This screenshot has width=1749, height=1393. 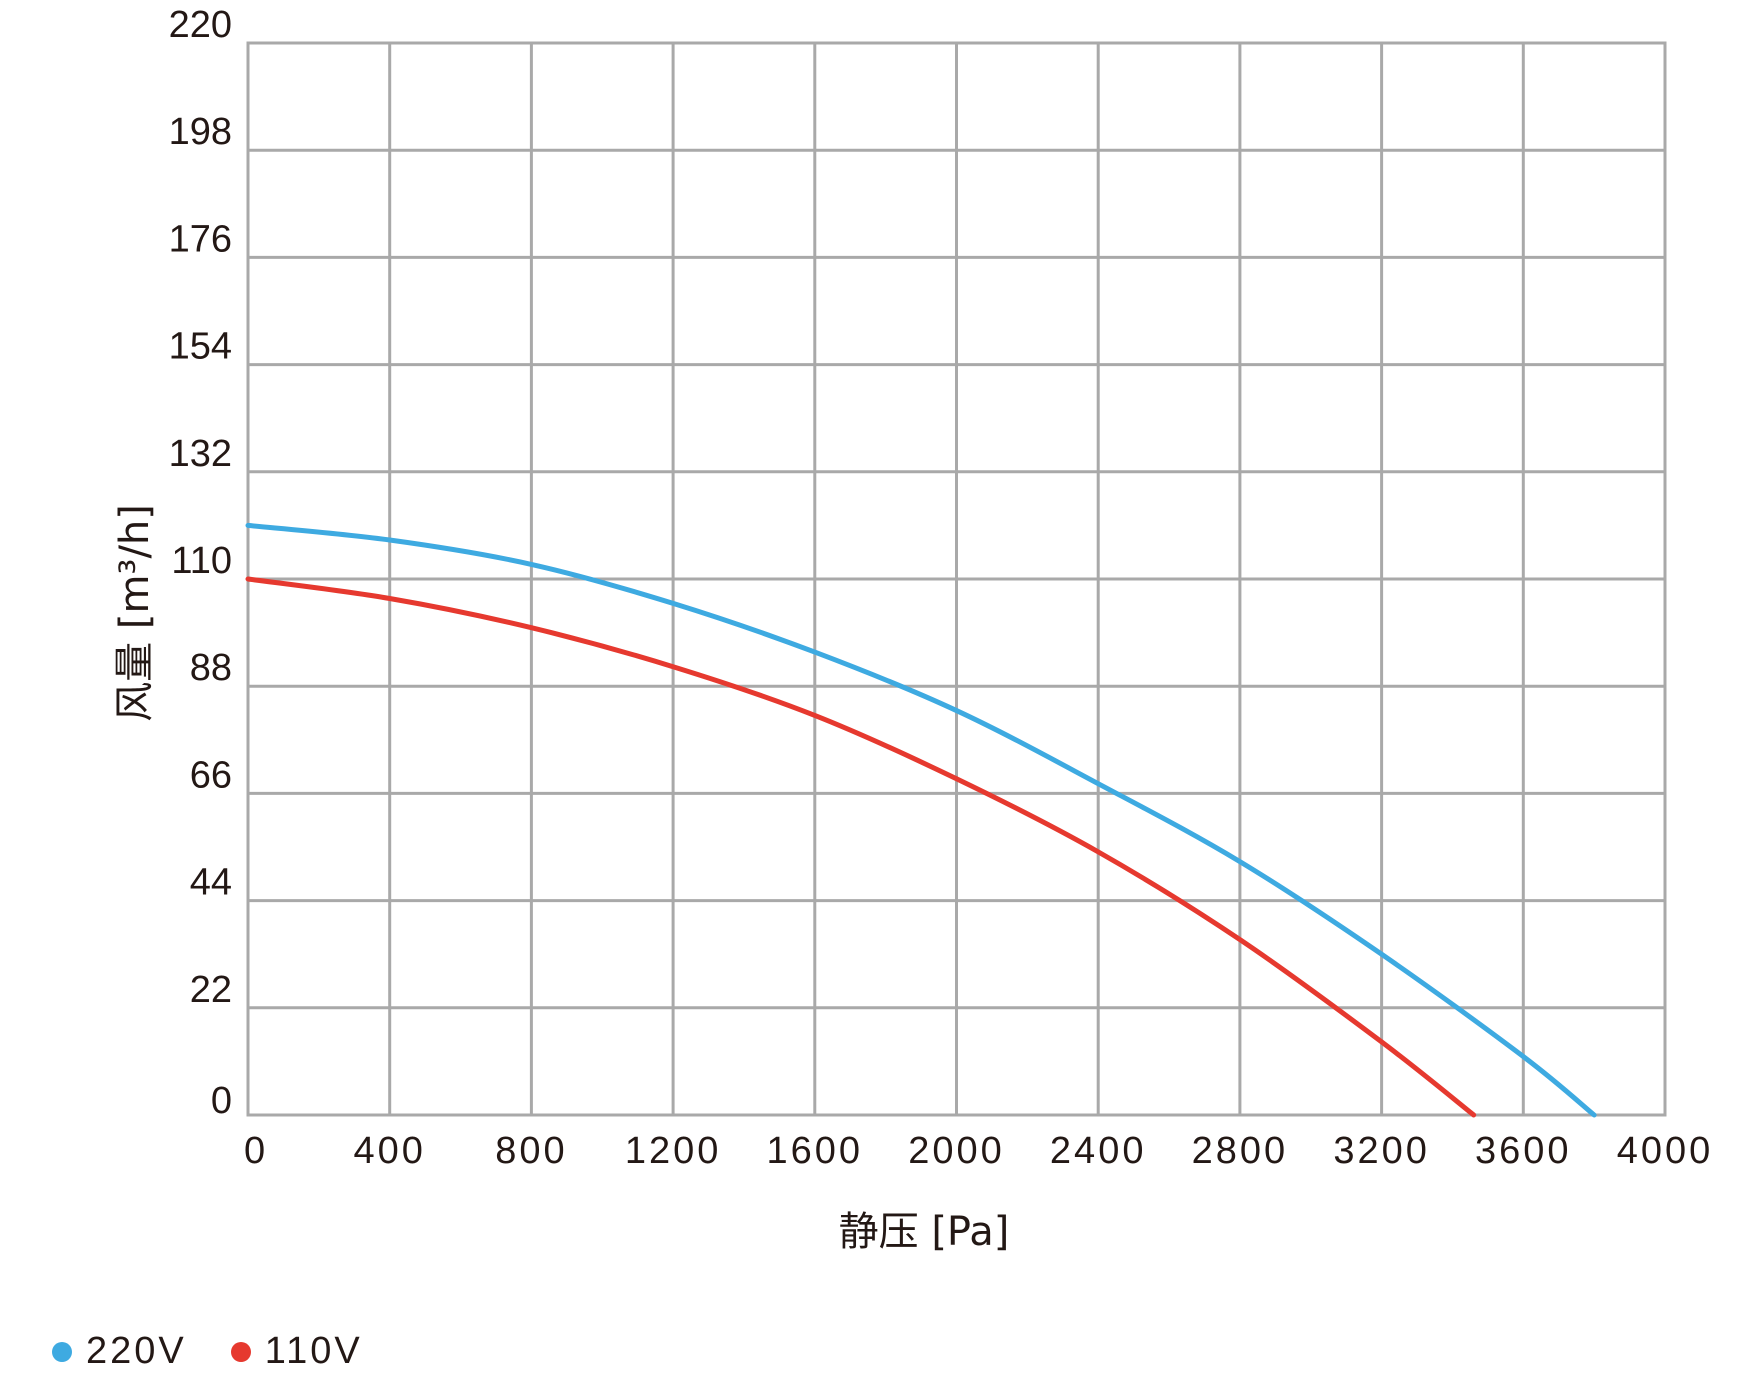 What do you see at coordinates (1098, 1151) in the screenshot?
I see `x-tick-label: 2400` at bounding box center [1098, 1151].